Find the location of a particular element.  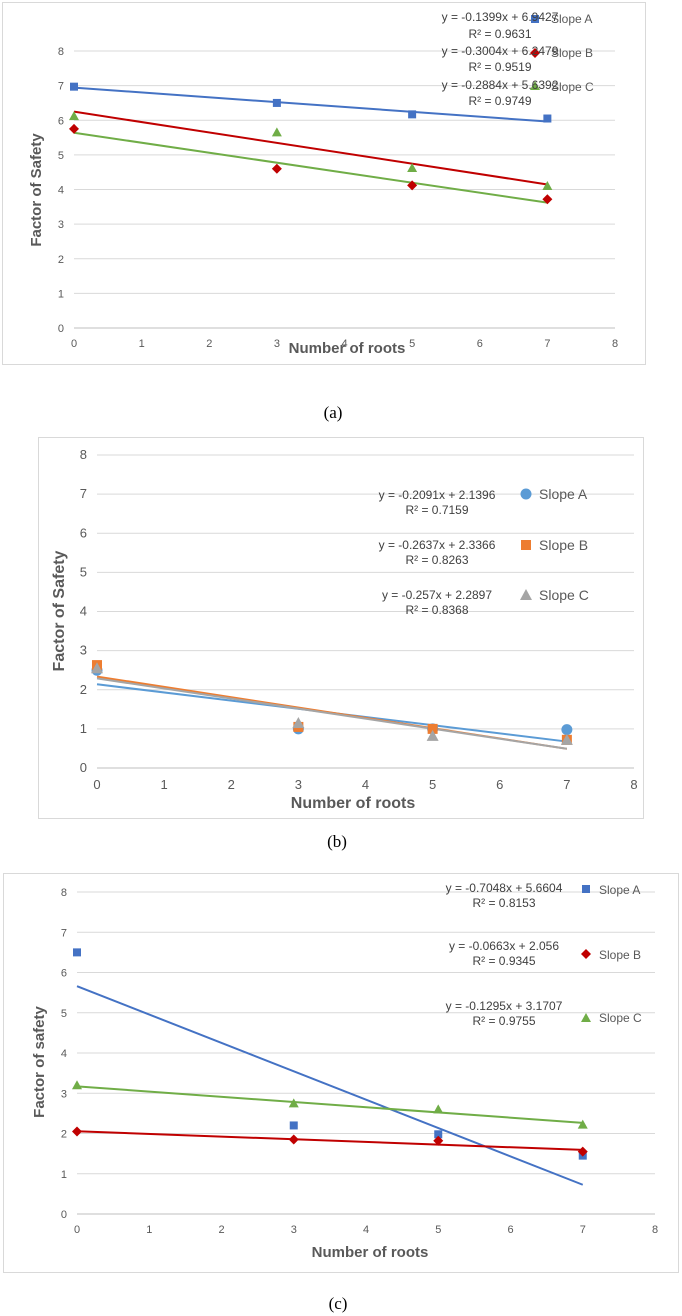

caption-b: (b) is located at coordinates (337, 841).